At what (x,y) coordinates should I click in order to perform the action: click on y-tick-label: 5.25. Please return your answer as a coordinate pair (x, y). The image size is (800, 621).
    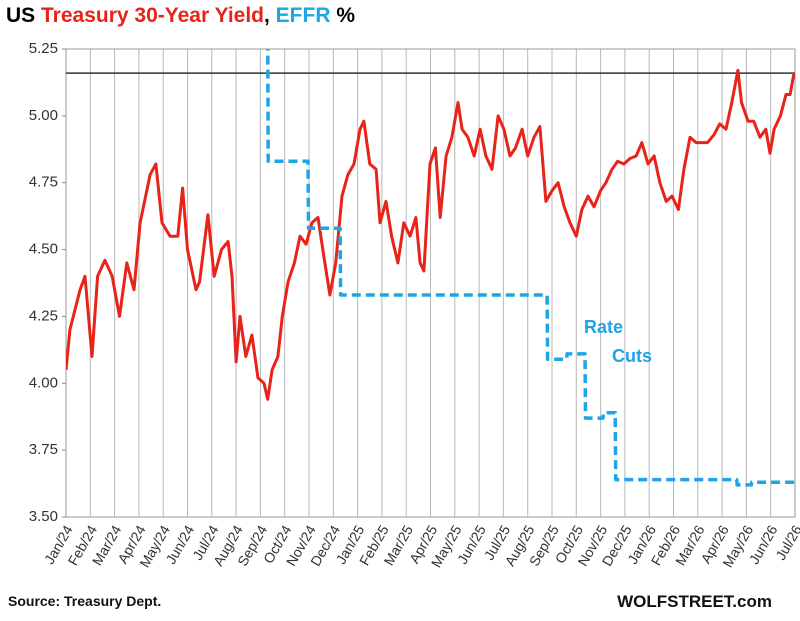
    Looking at the image, I should click on (43, 48).